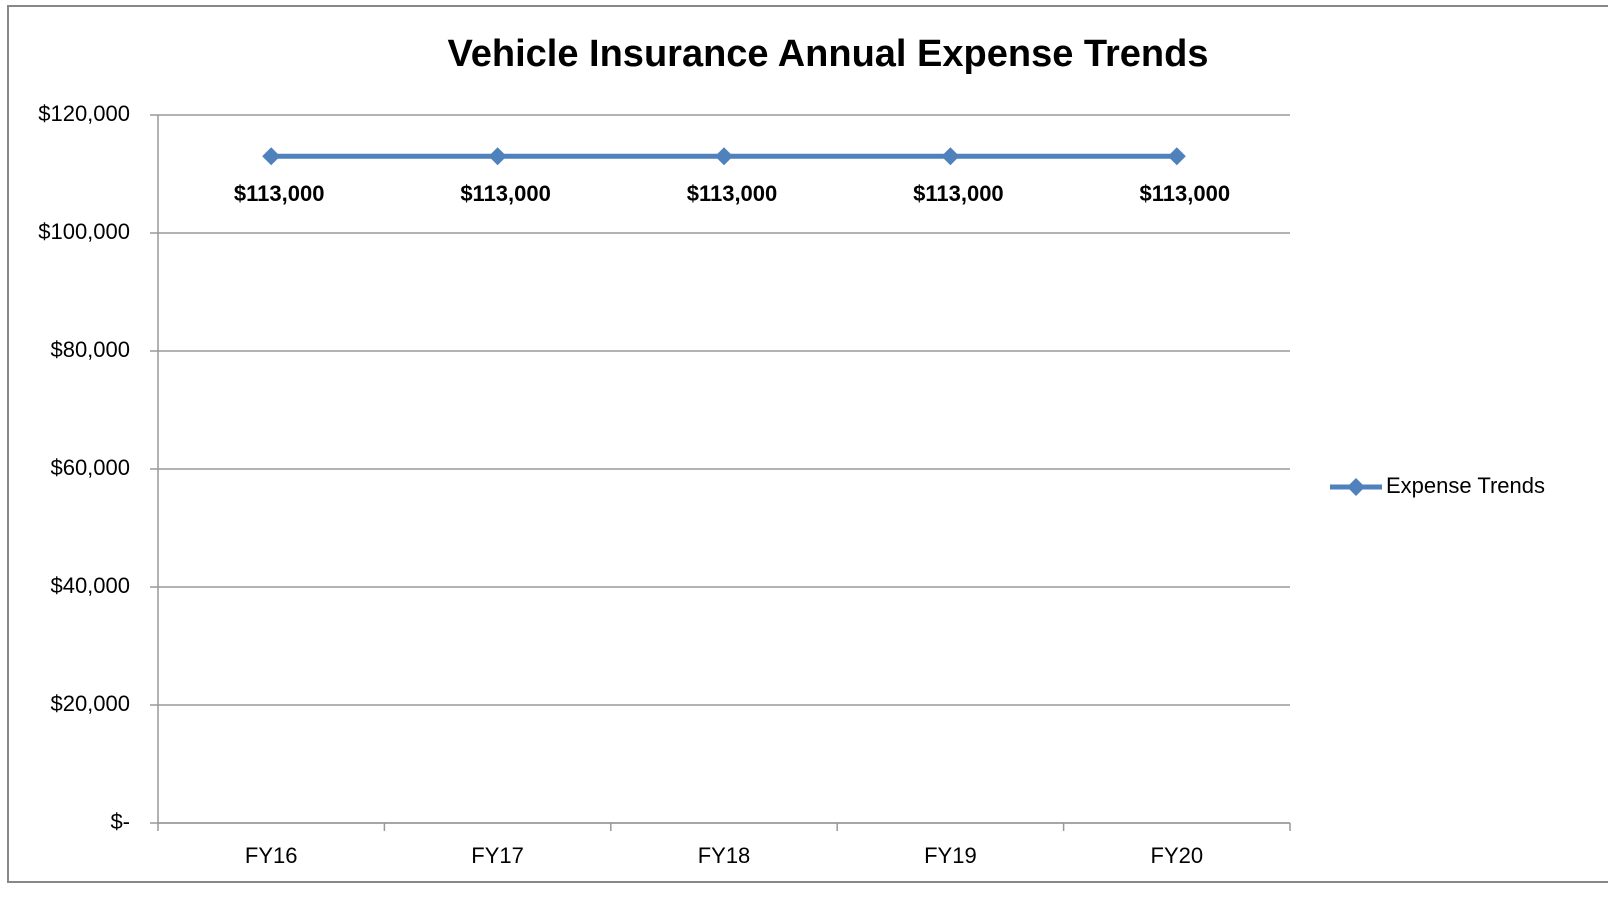 Image resolution: width=1608 pixels, height=908 pixels. Describe the element at coordinates (724, 855) in the screenshot. I see `x-tick-label: FY18` at that location.